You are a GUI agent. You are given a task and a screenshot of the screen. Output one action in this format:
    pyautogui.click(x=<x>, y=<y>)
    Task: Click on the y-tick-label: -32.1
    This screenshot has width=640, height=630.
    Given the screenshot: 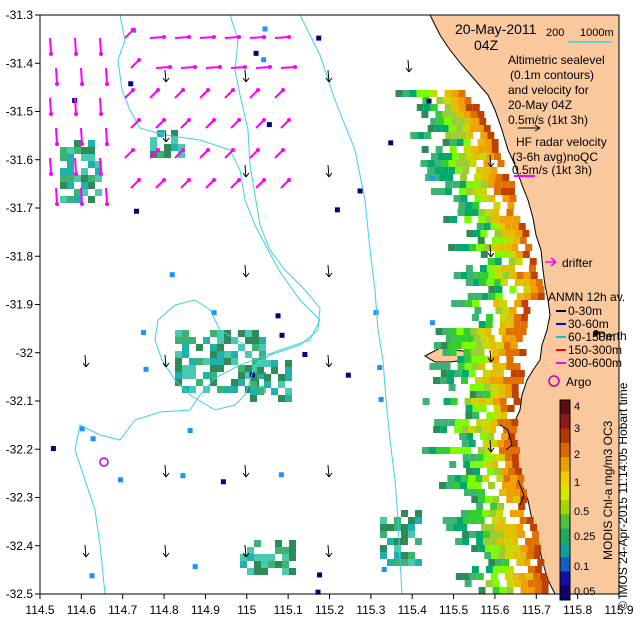 What is the action you would take?
    pyautogui.click(x=20, y=401)
    